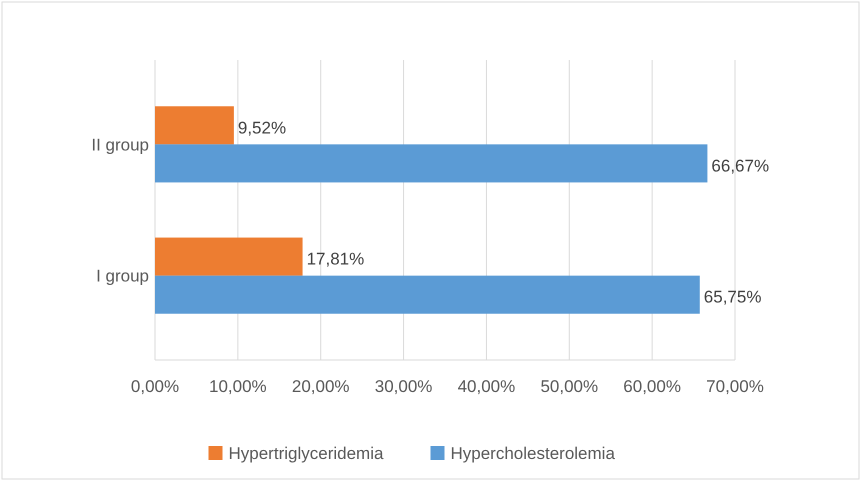  What do you see at coordinates (569, 386) in the screenshot?
I see `x-tick-label: 50,00%` at bounding box center [569, 386].